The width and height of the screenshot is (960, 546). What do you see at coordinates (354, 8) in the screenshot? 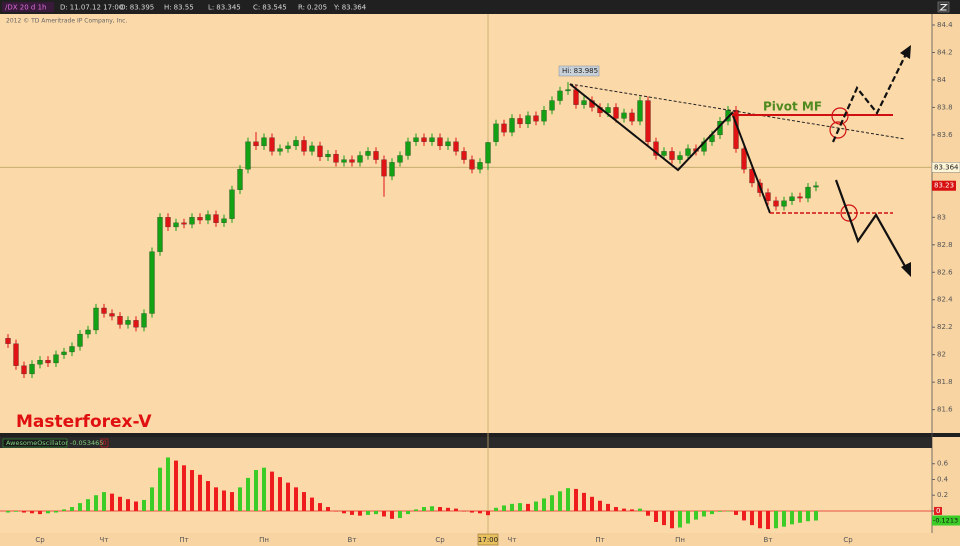
I see `value: 83.364` at bounding box center [354, 8].